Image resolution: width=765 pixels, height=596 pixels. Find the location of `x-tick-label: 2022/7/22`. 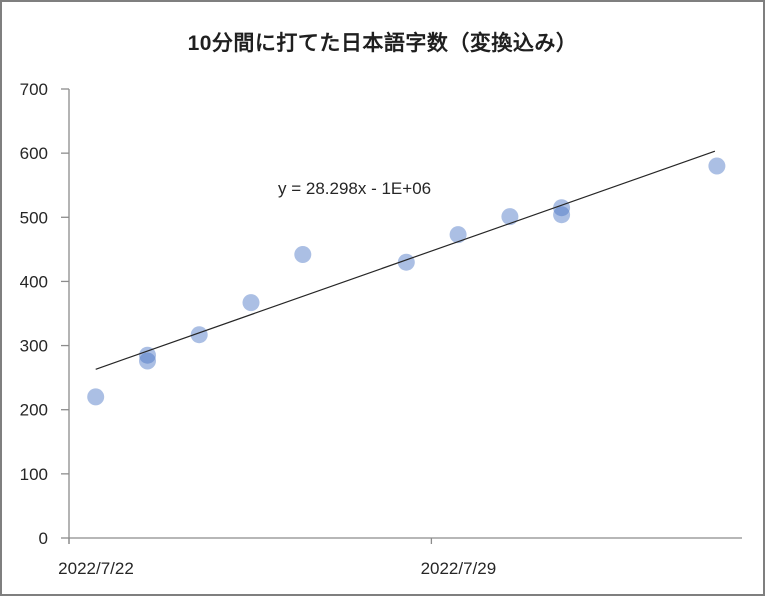

x-tick-label: 2022/7/22 is located at coordinates (96, 568).